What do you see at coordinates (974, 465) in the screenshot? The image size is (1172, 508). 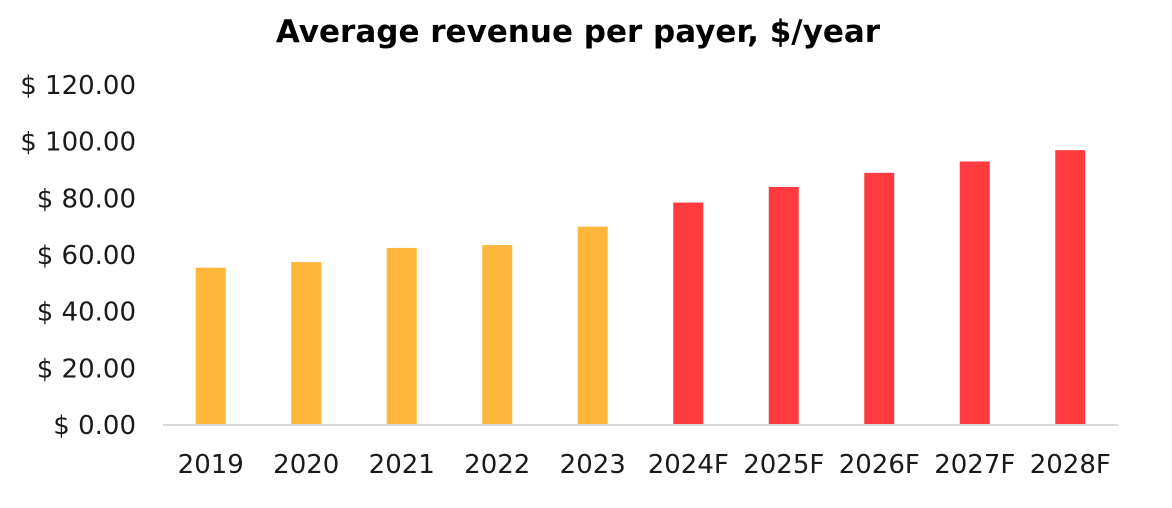 I see `x-tick-label: 2027F` at bounding box center [974, 465].